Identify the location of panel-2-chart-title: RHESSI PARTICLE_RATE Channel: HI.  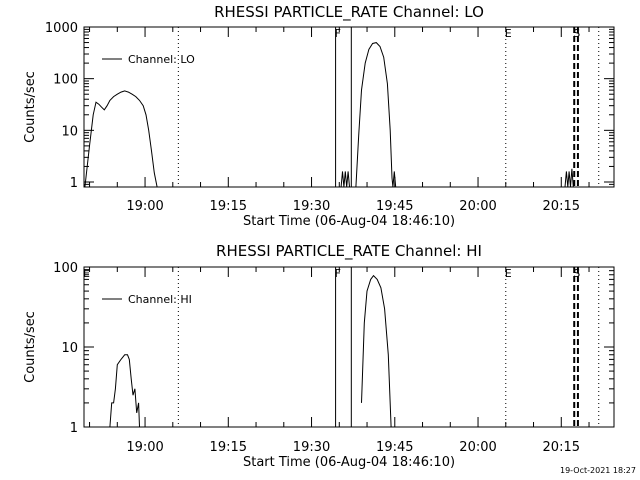
(349, 251).